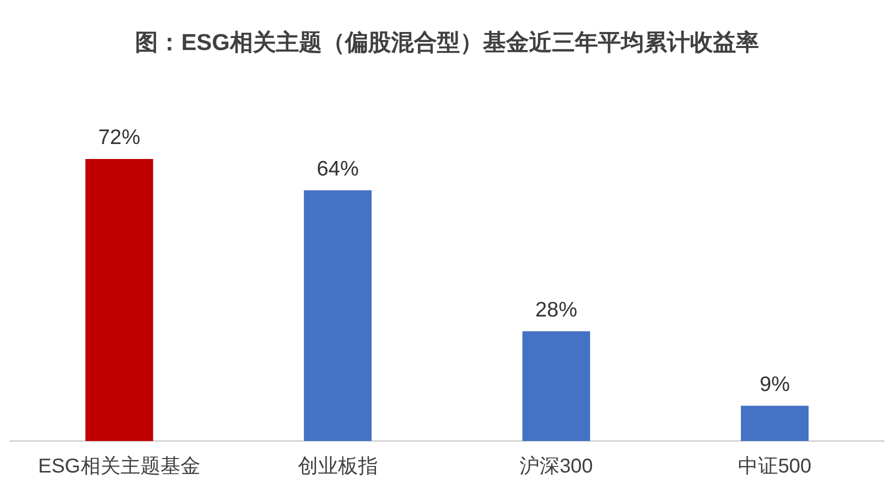 The image size is (894, 503). Describe the element at coordinates (775, 467) in the screenshot. I see `x-tick-label: 中证500` at that location.